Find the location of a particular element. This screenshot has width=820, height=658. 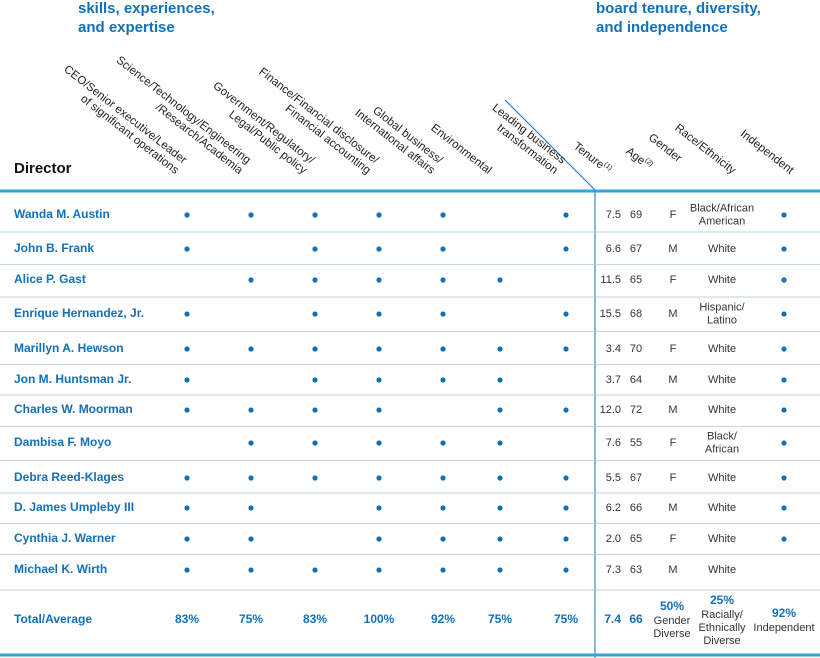

total-percent: 100% is located at coordinates (379, 619).